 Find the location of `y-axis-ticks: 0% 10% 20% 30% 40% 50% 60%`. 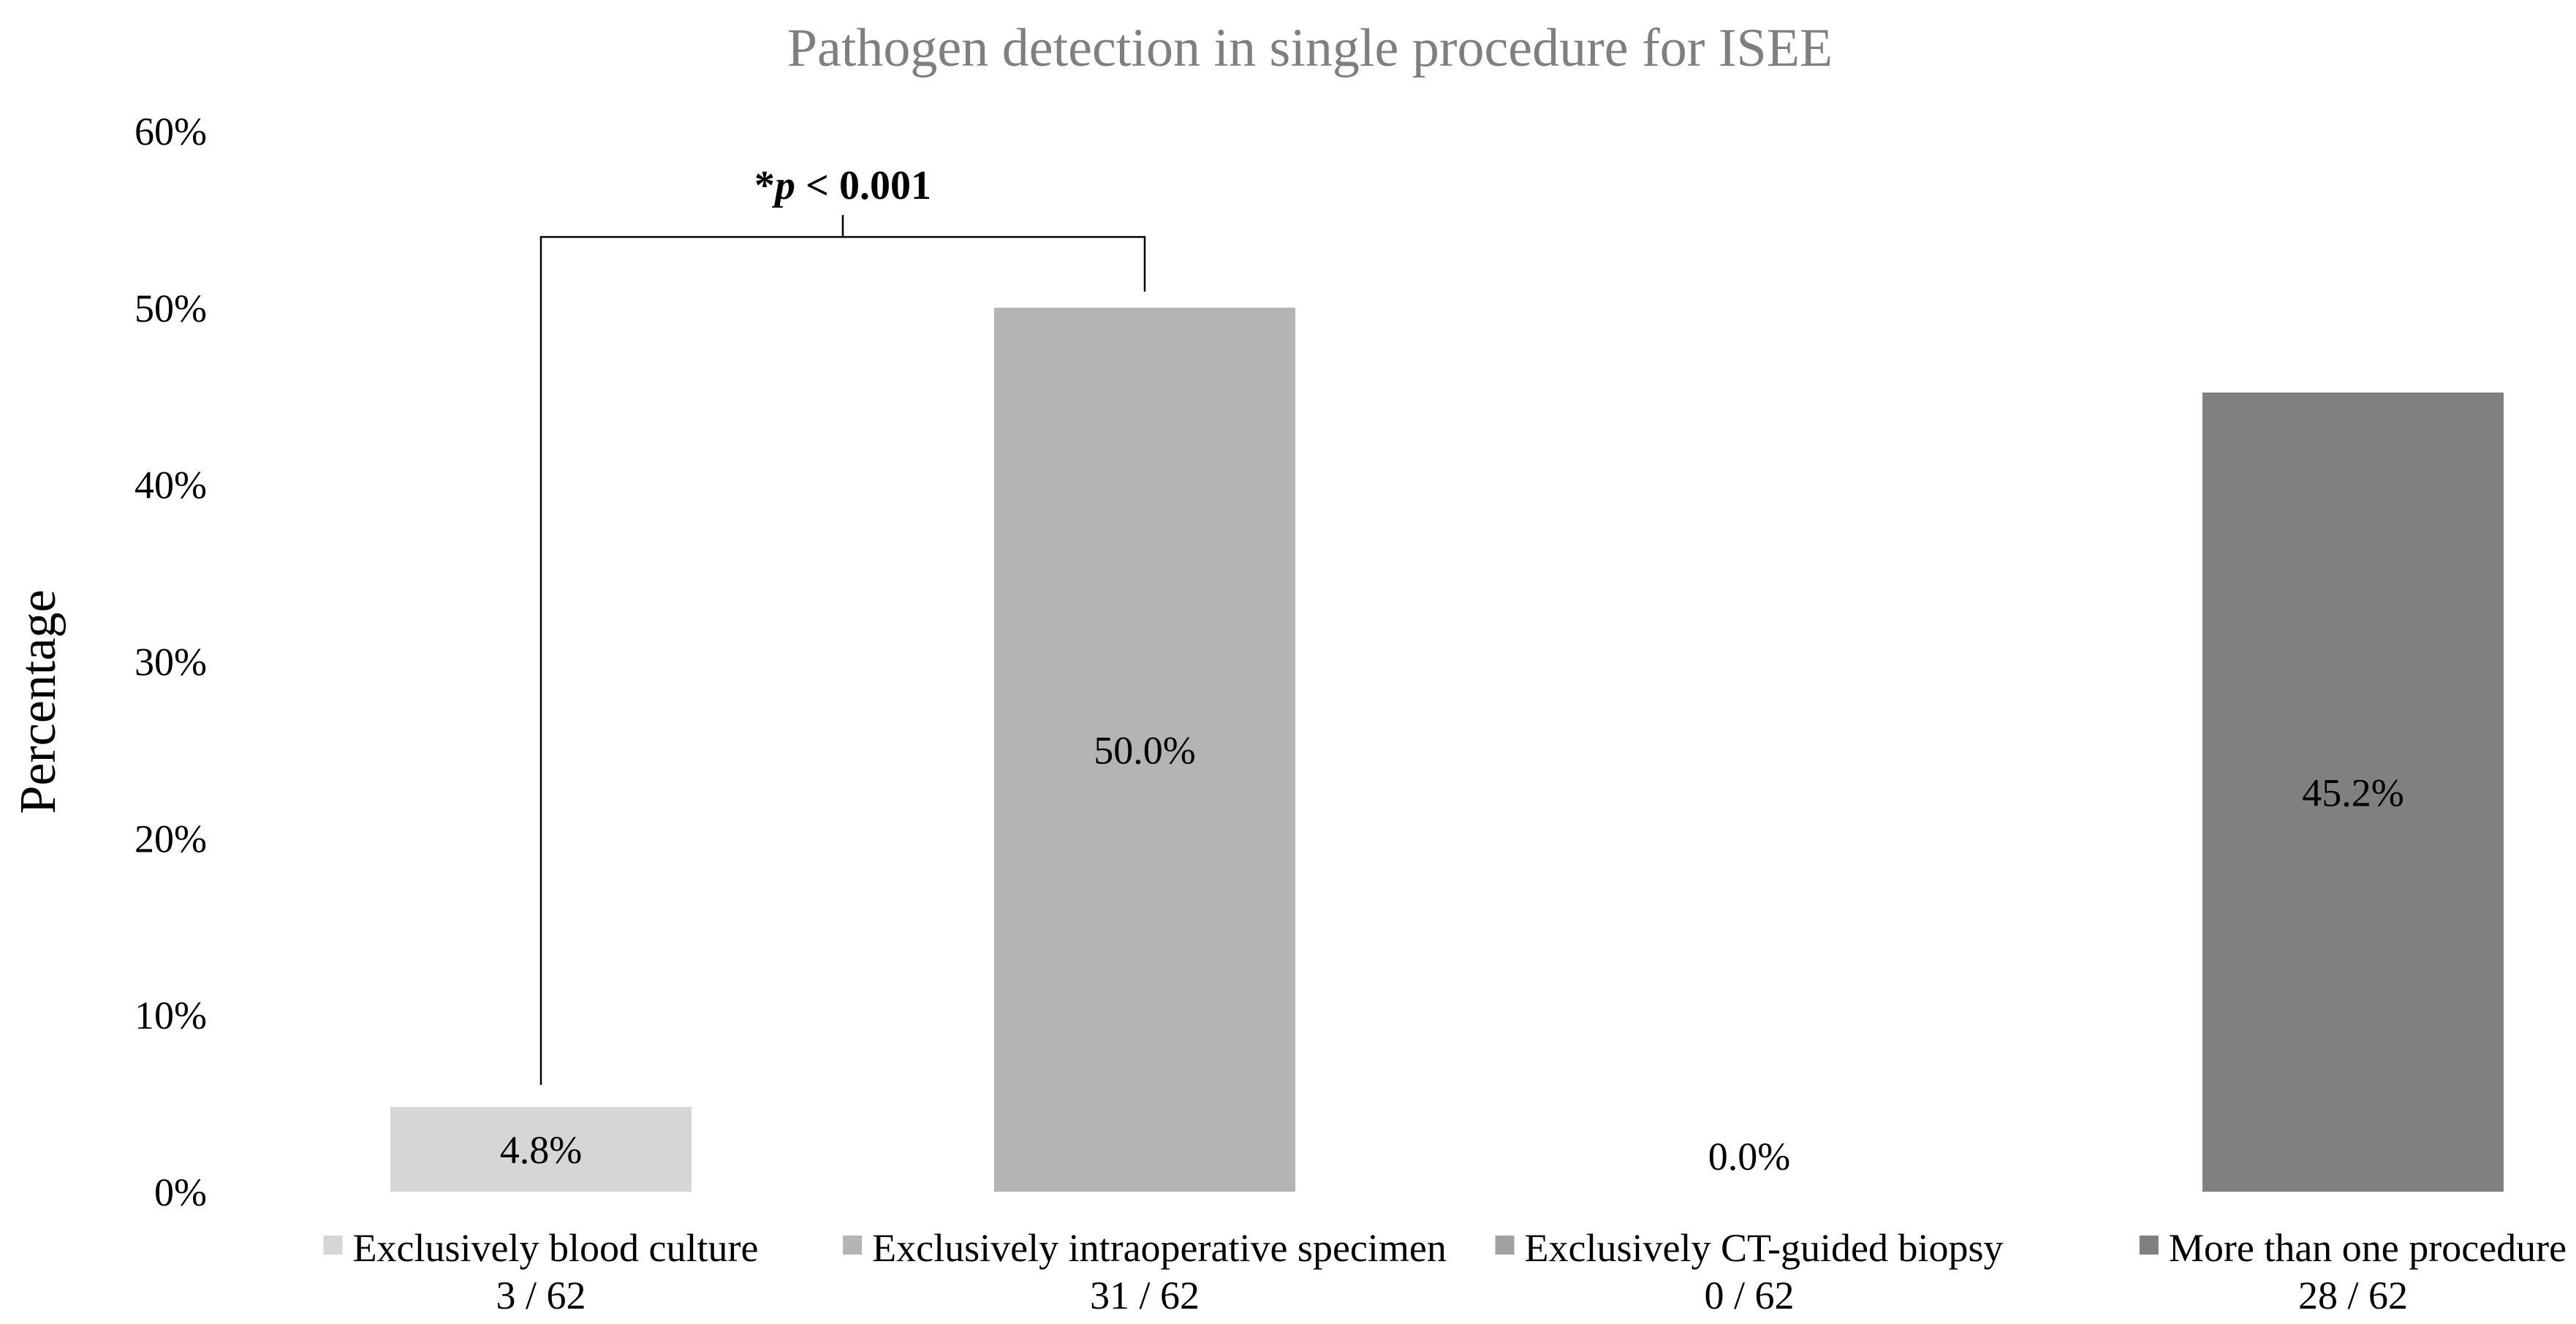

y-axis-ticks: 0% 10% 20% 30% 40% 50% 60% is located at coordinates (171, 662).